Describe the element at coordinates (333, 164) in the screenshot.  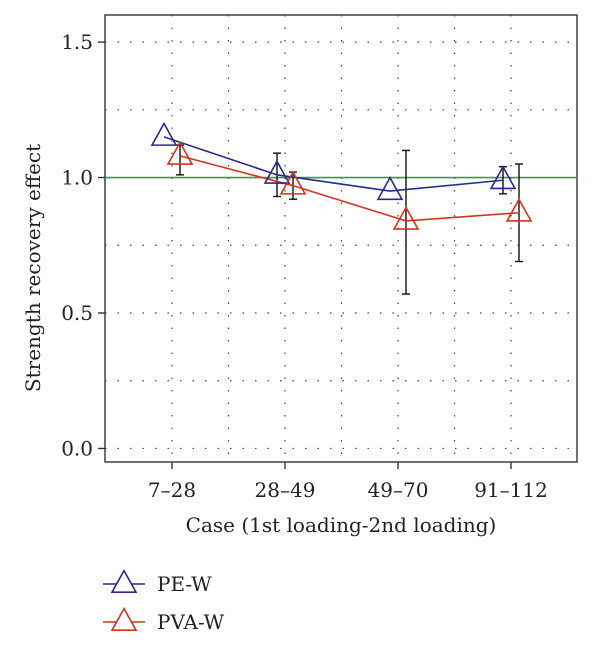
I see `series-line-pe-w` at that location.